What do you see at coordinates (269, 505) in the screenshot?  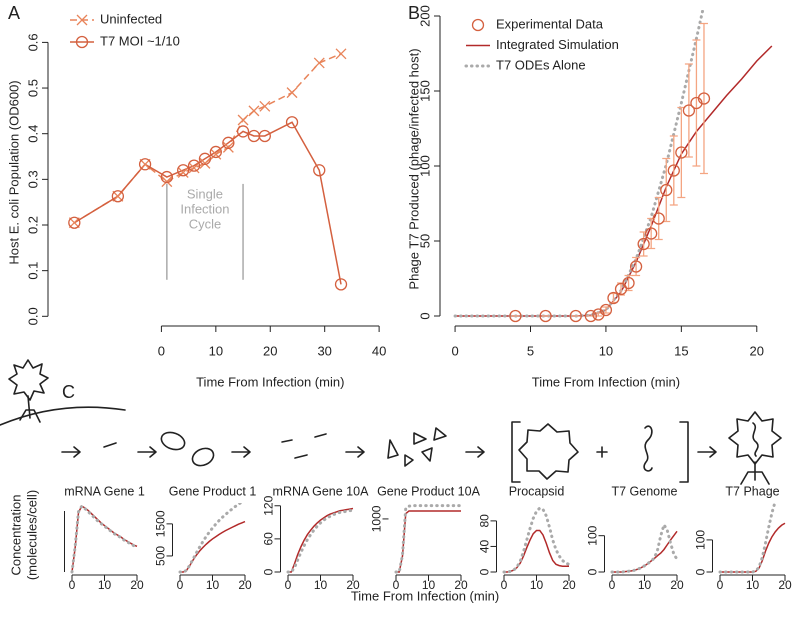 I see `y-tick-label: 120` at bounding box center [269, 505].